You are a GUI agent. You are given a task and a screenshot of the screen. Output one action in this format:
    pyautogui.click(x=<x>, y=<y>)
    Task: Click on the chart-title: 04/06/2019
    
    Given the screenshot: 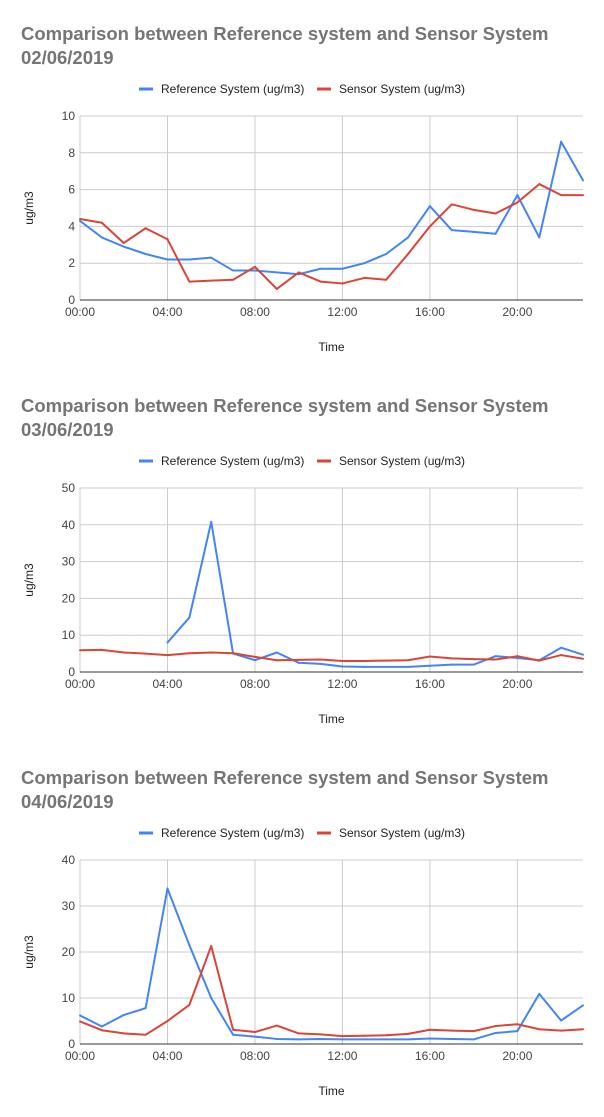 What is the action you would take?
    pyautogui.click(x=67, y=801)
    